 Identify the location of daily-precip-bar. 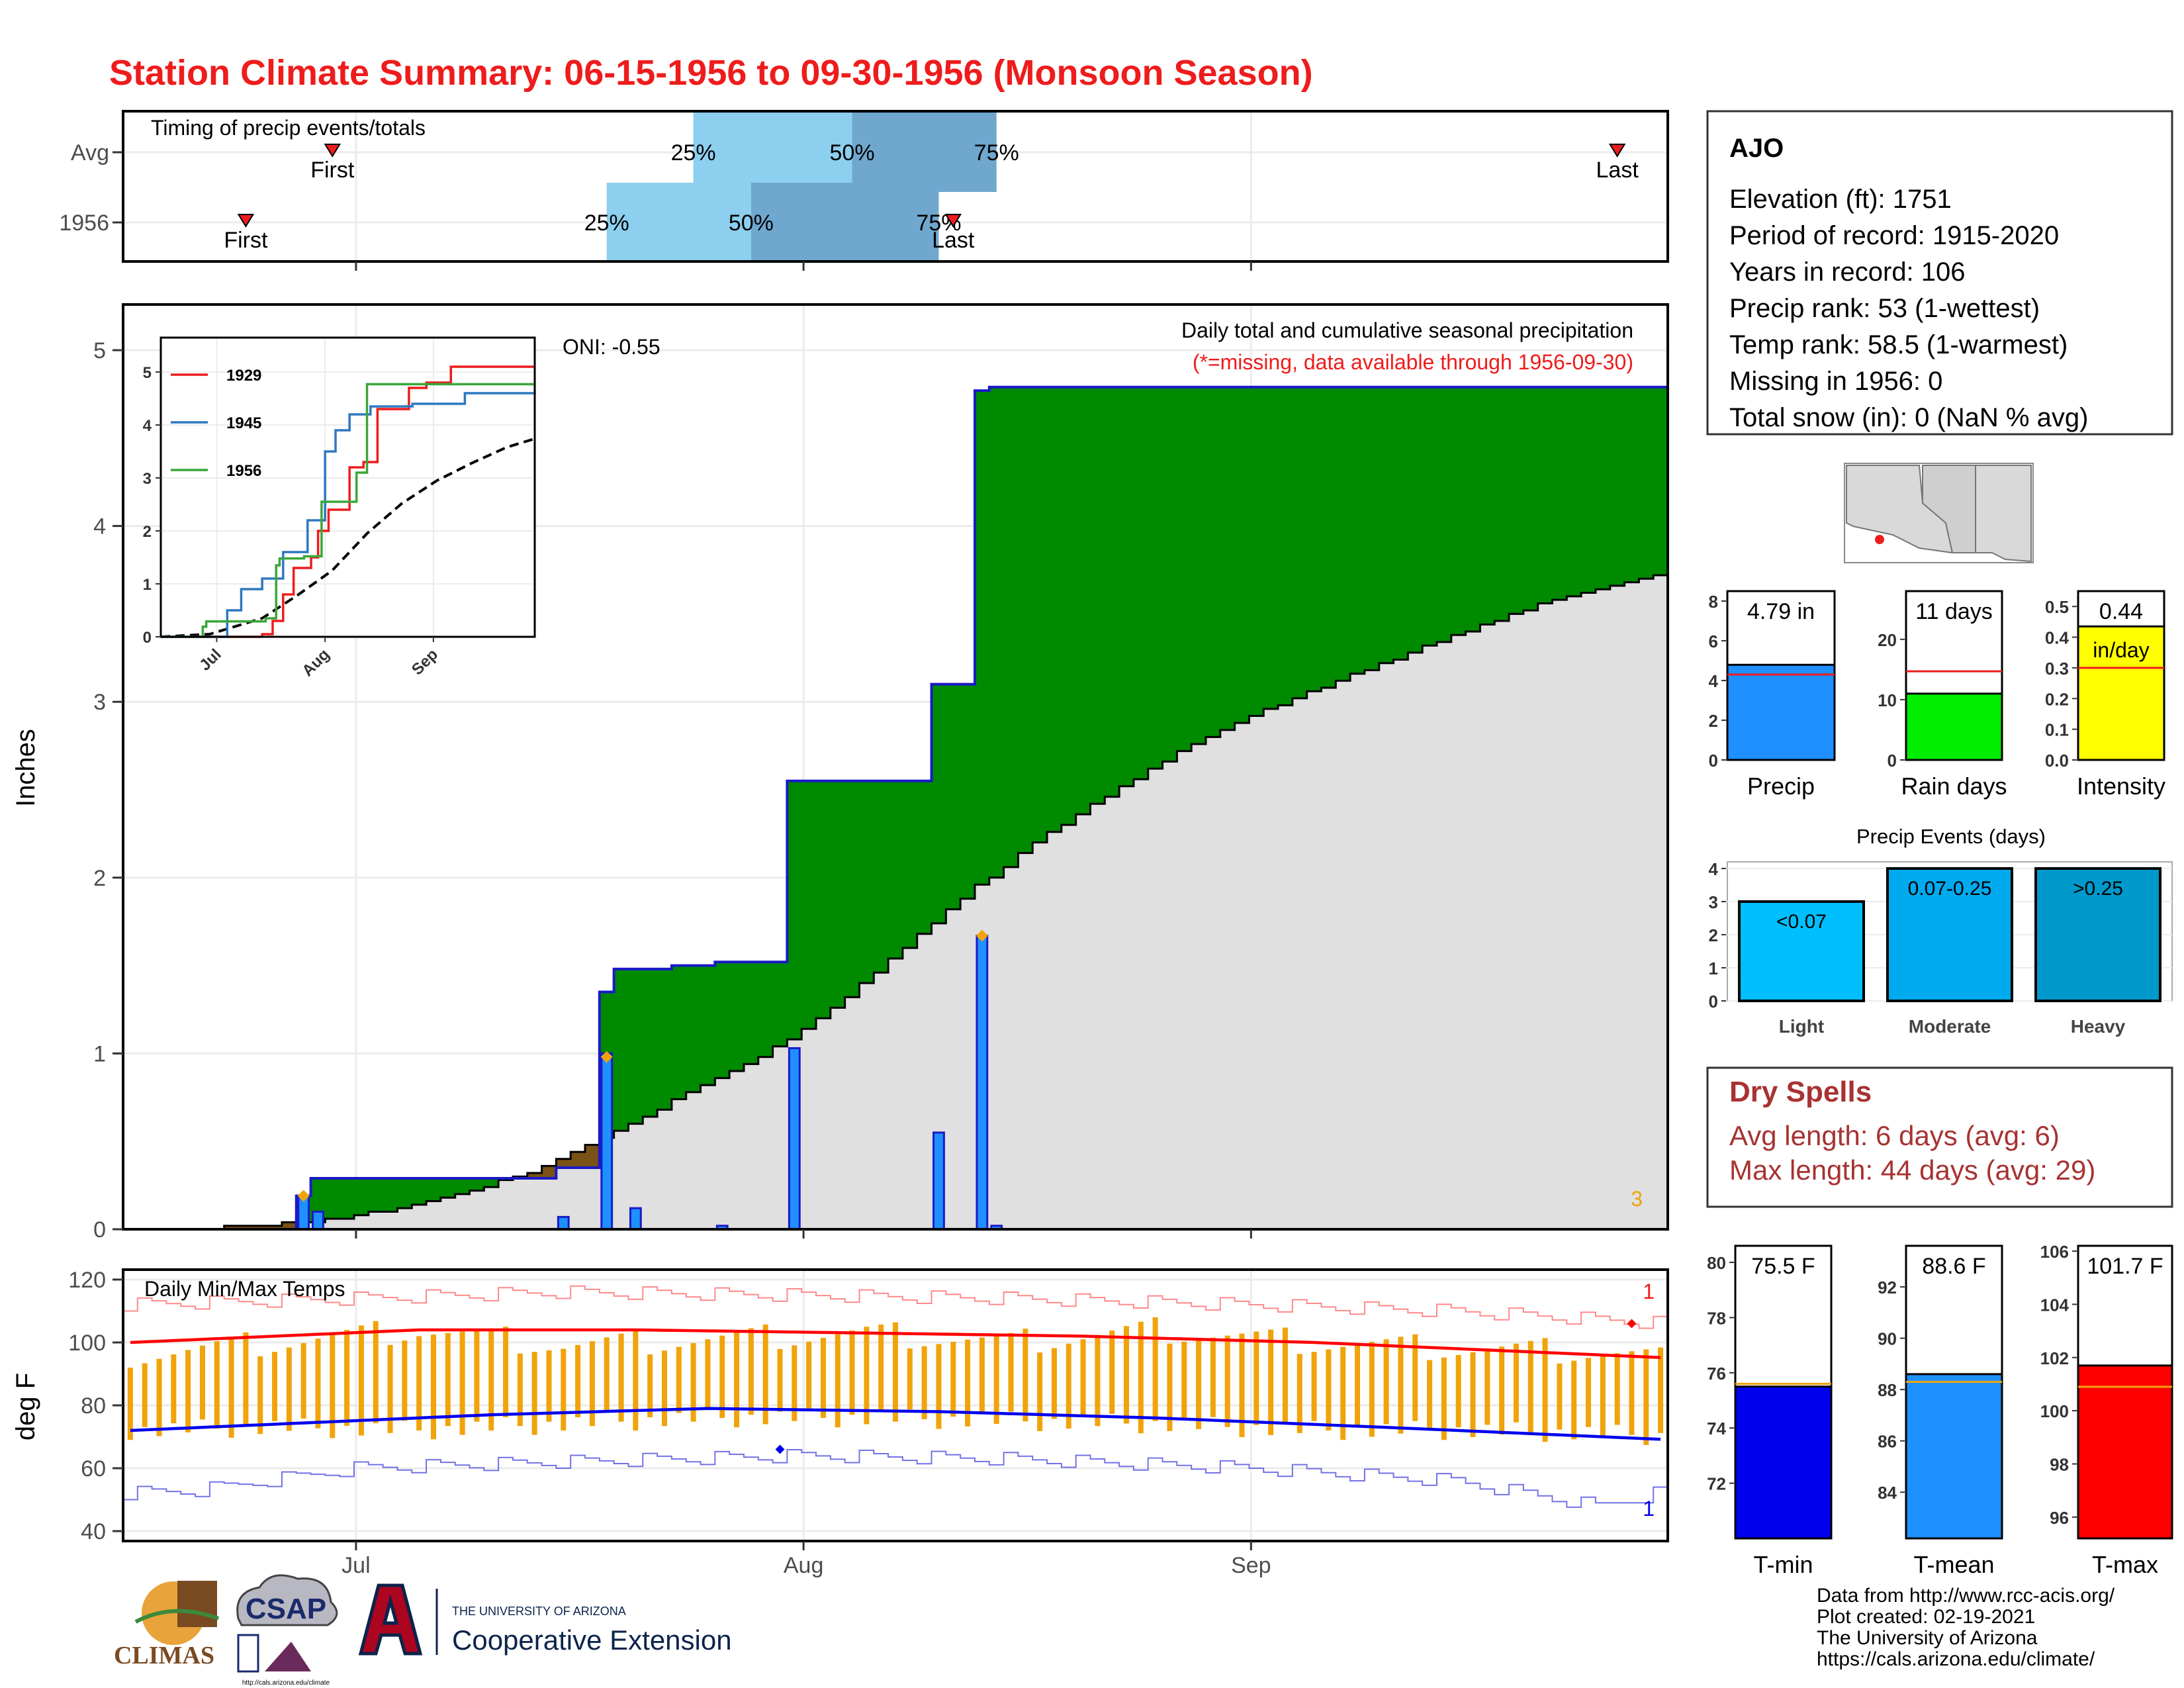
(983, 1082).